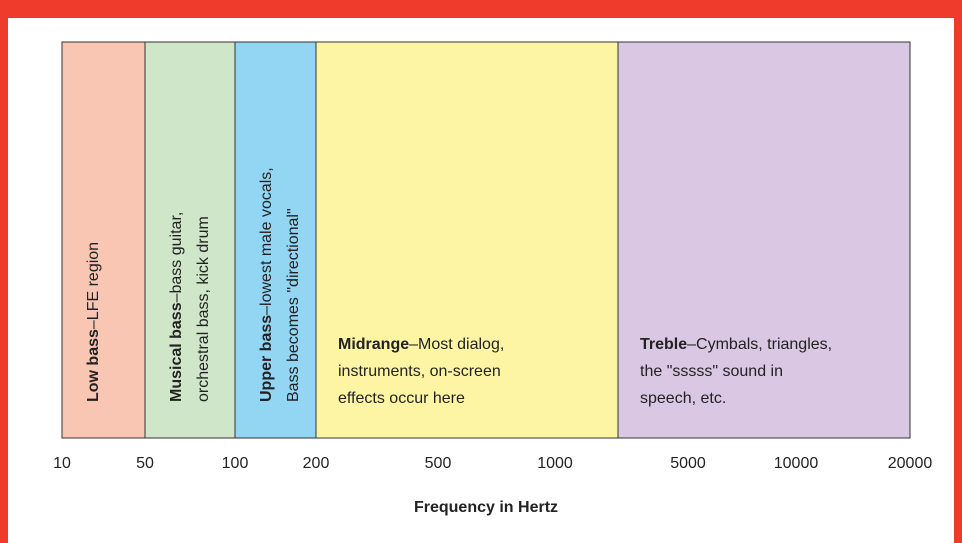 The image size is (962, 543). I want to click on band-line: instruments, on-screen, so click(419, 371).